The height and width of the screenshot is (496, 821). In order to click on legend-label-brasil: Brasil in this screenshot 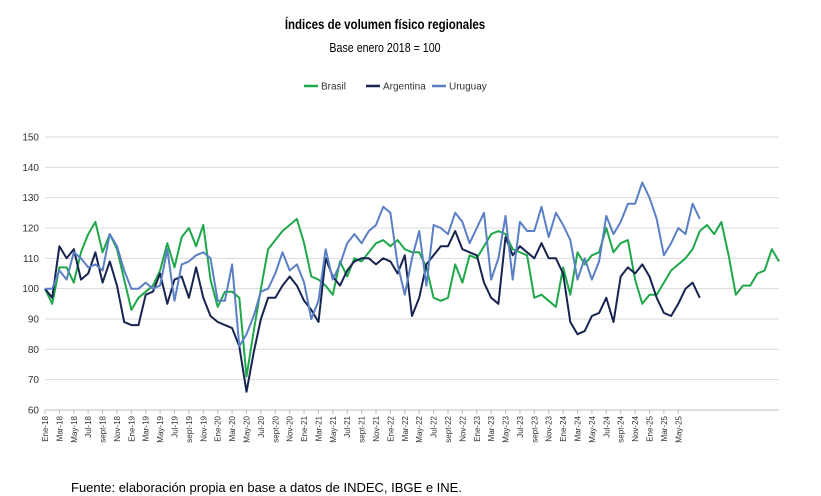, I will do `click(333, 87)`.